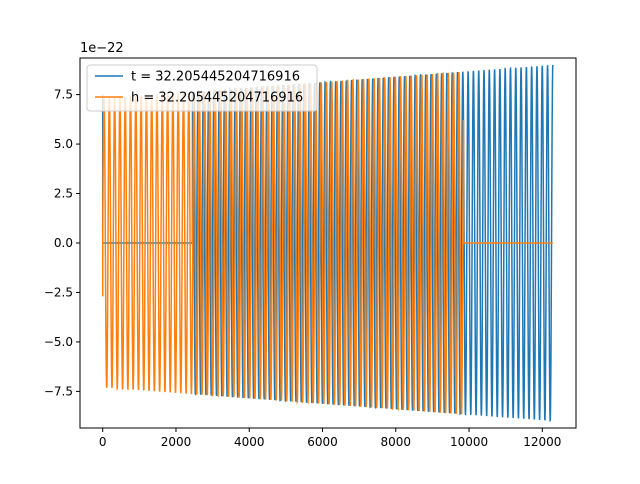 The width and height of the screenshot is (640, 484). I want to click on x-tick-label: 12000, so click(542, 442).